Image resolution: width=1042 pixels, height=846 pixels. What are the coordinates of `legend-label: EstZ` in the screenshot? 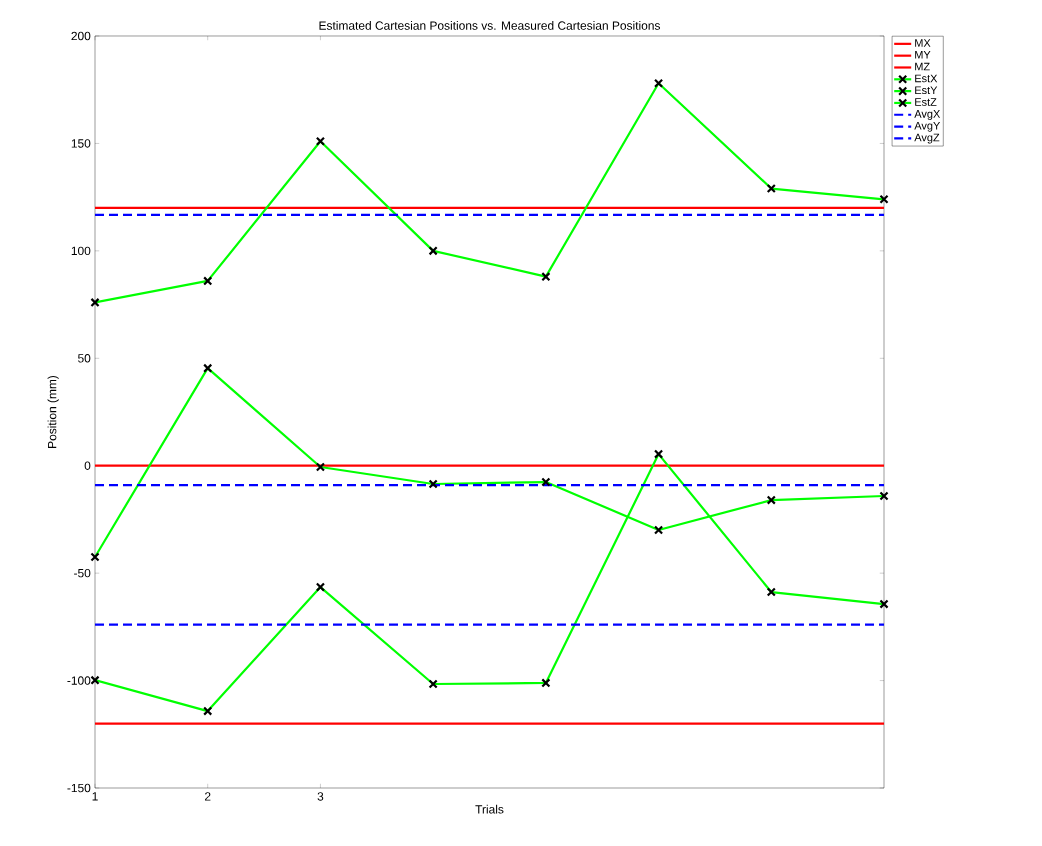 It's located at (926, 102).